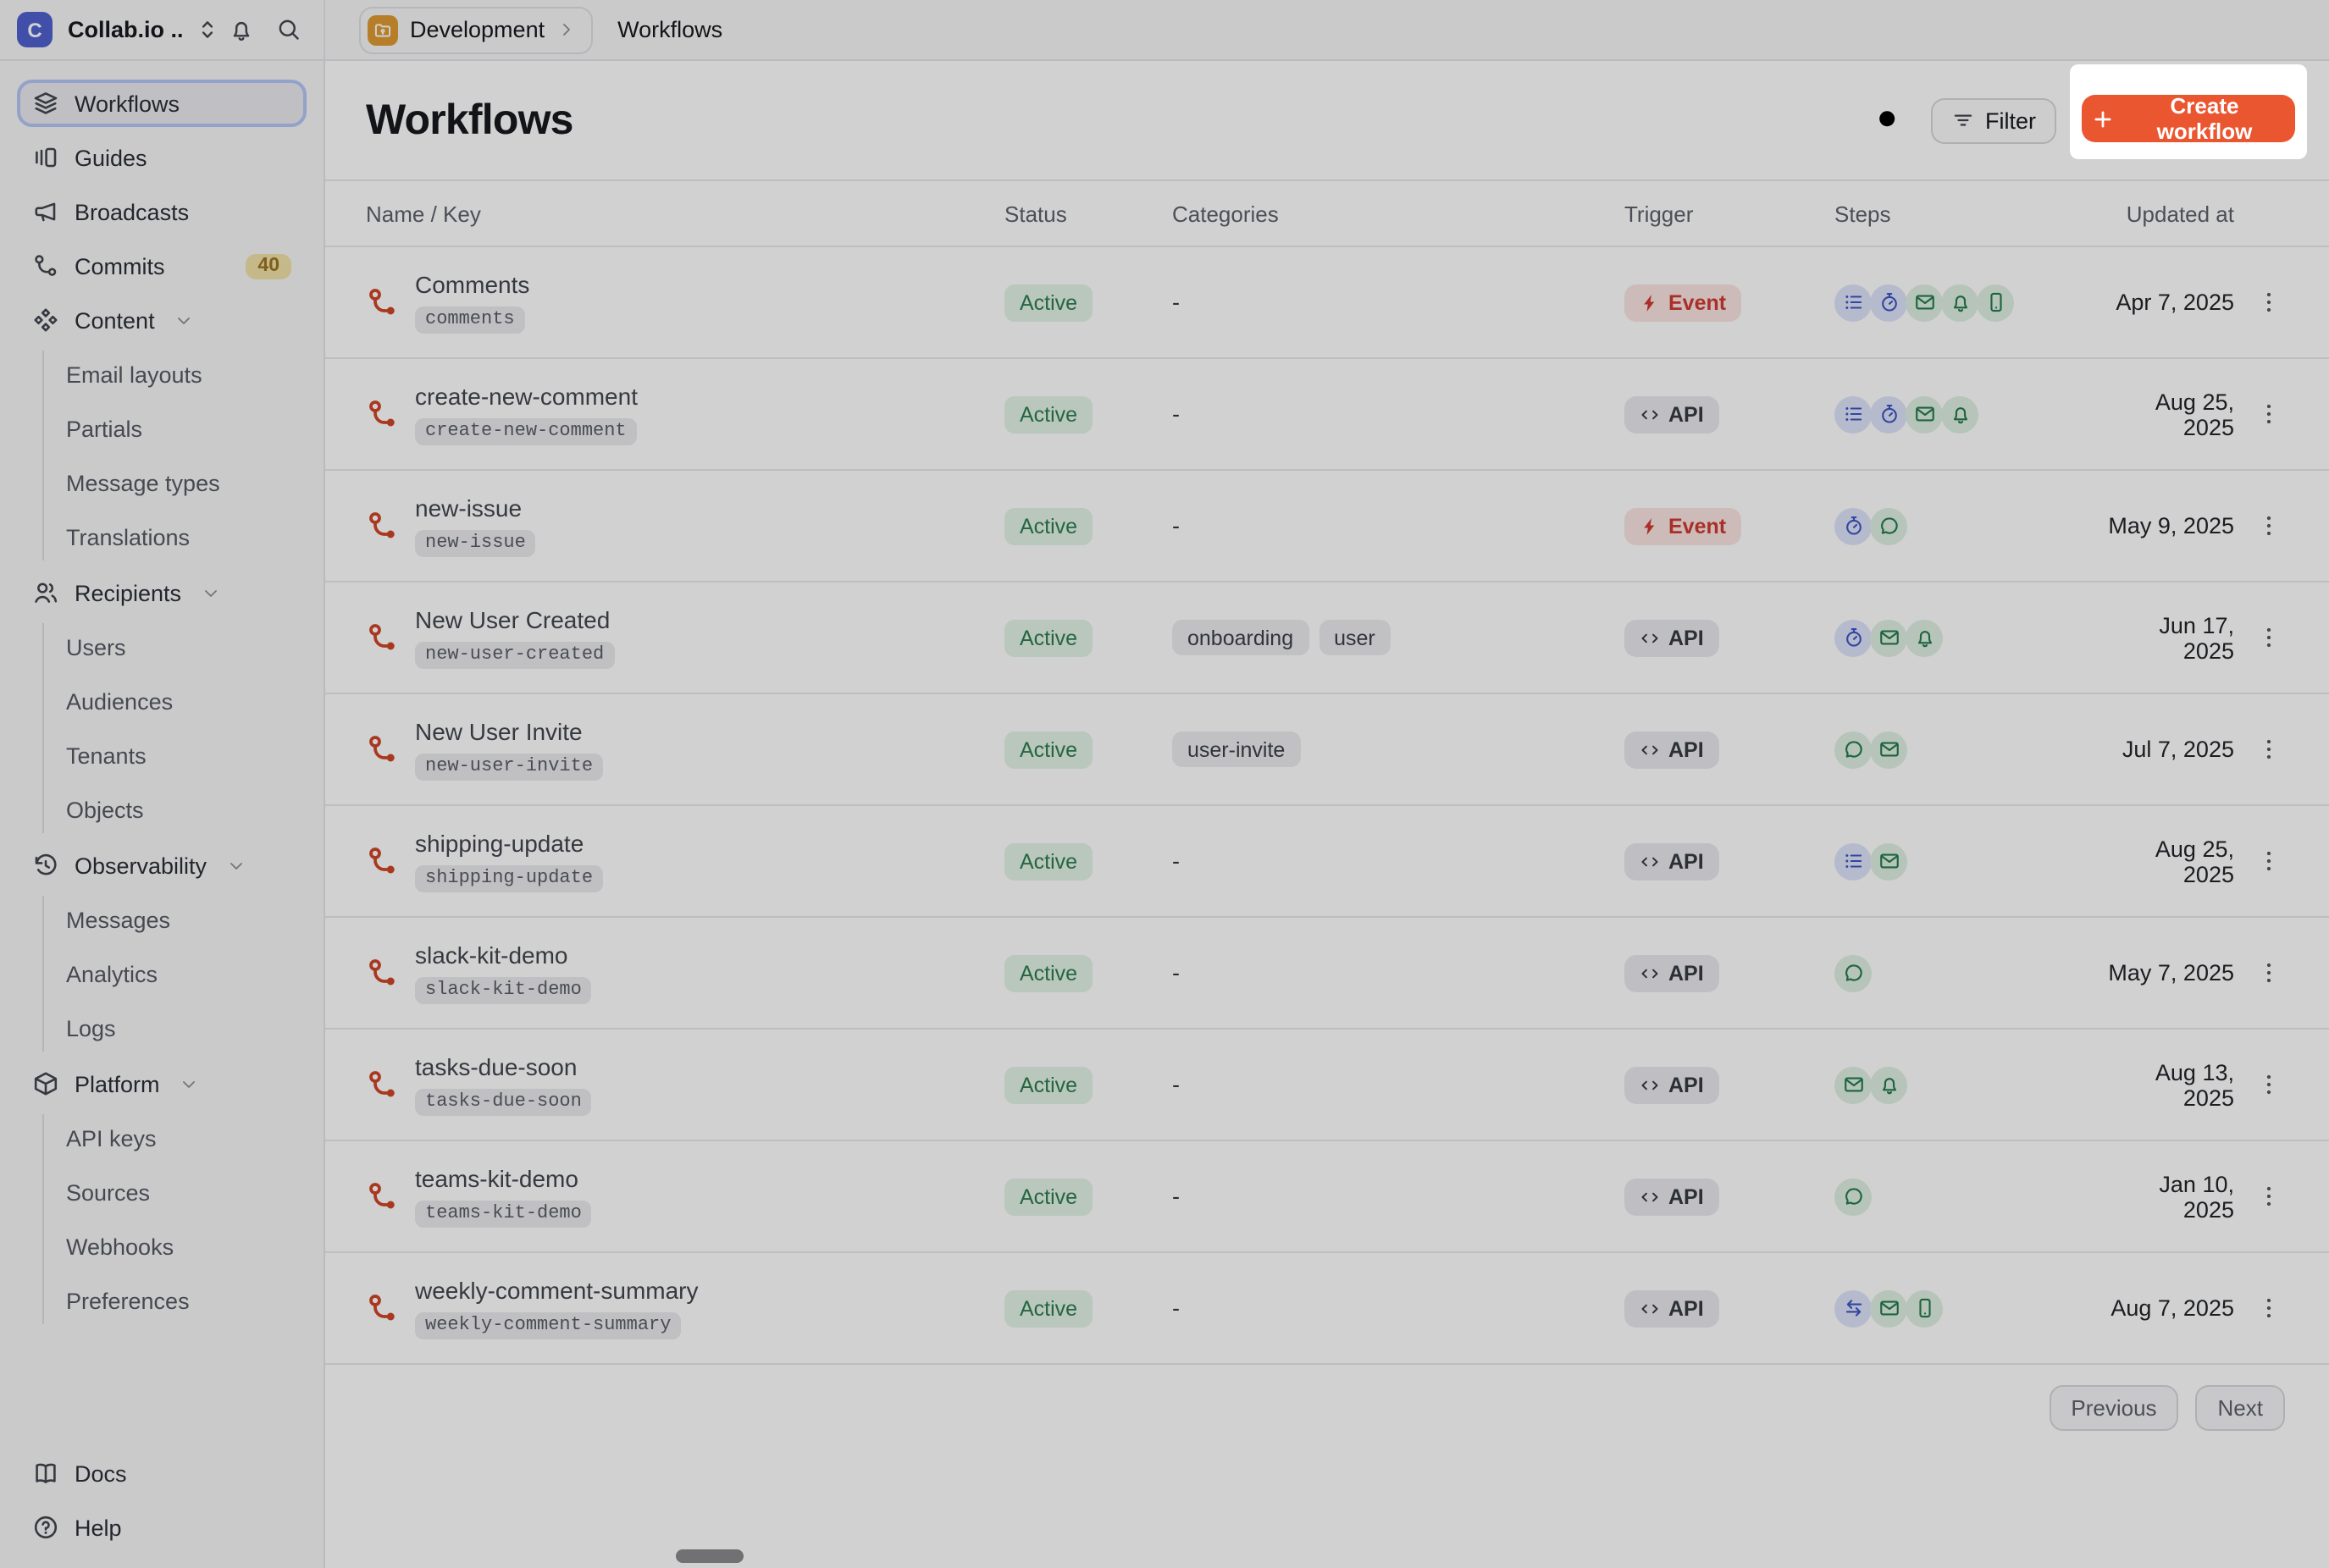 Image resolution: width=2329 pixels, height=1568 pixels. I want to click on notifications-bell-icon, so click(241, 29).